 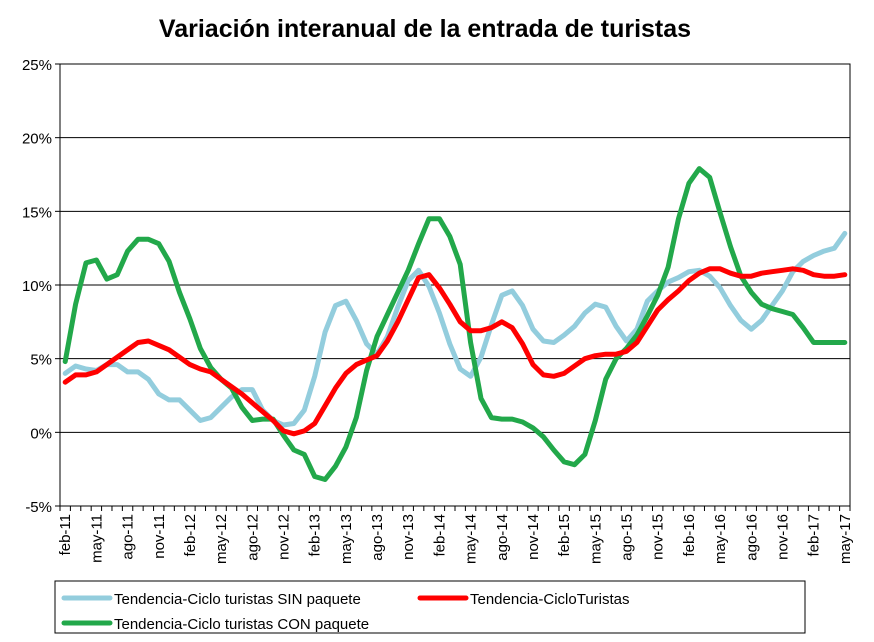 I want to click on legend-label: Tendencia-Ciclo turistas CON paquete, so click(x=241, y=624).